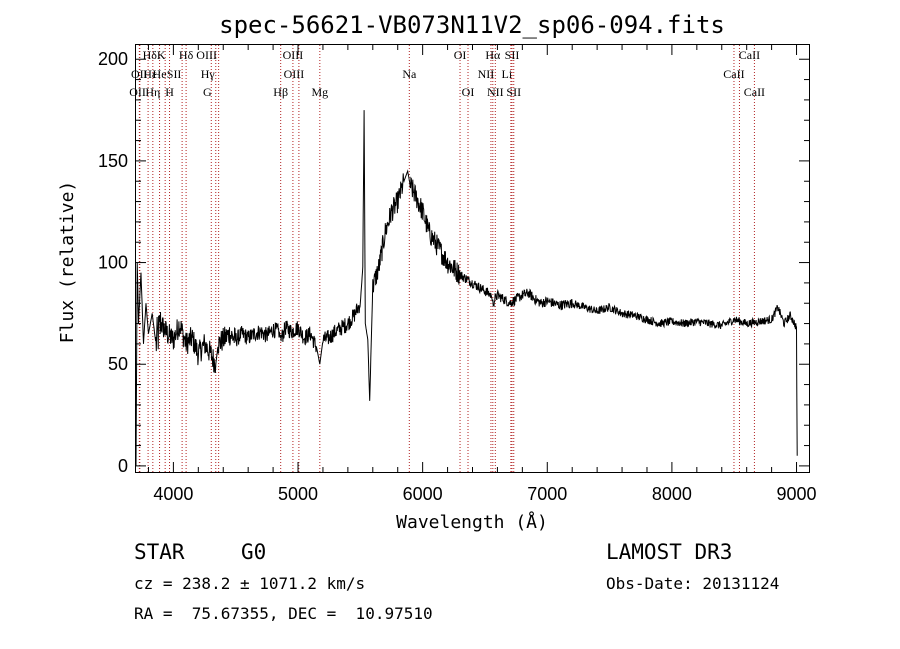  I want to click on x-tick-label: 5000, so click(298, 494).